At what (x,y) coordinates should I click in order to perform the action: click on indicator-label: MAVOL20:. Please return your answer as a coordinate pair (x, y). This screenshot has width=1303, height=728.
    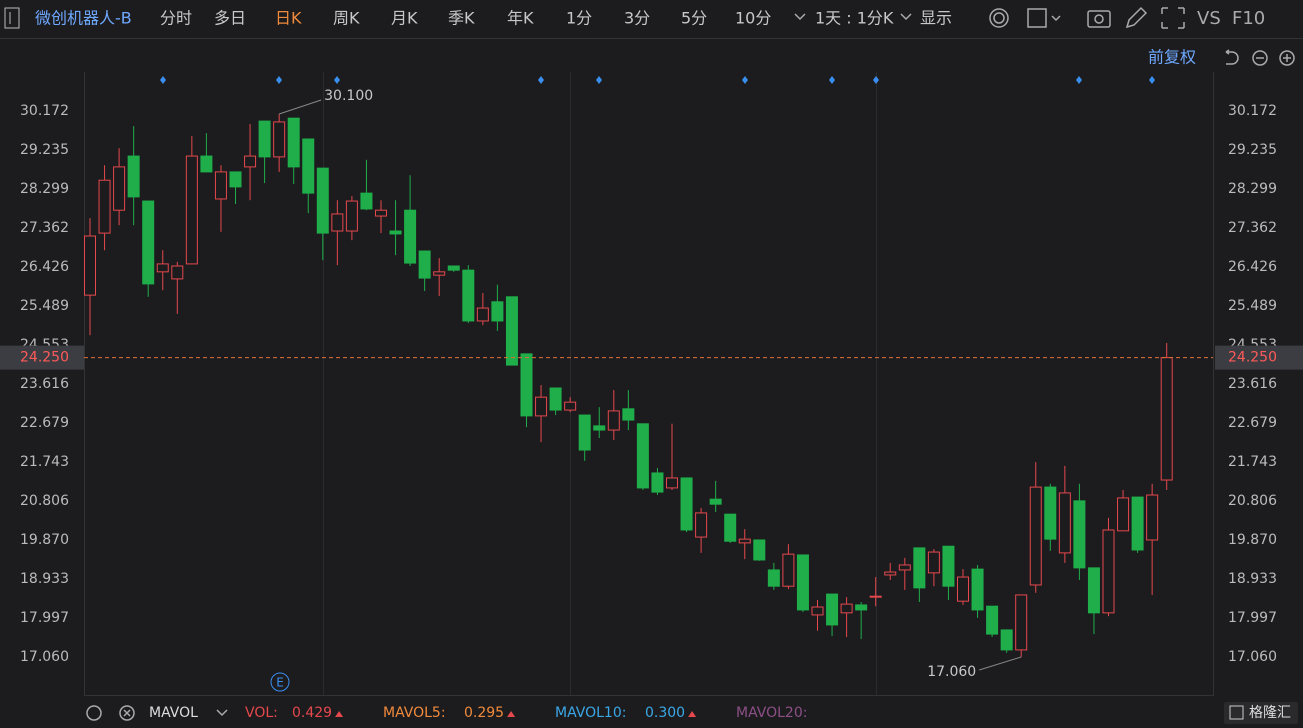
    Looking at the image, I should click on (771, 713).